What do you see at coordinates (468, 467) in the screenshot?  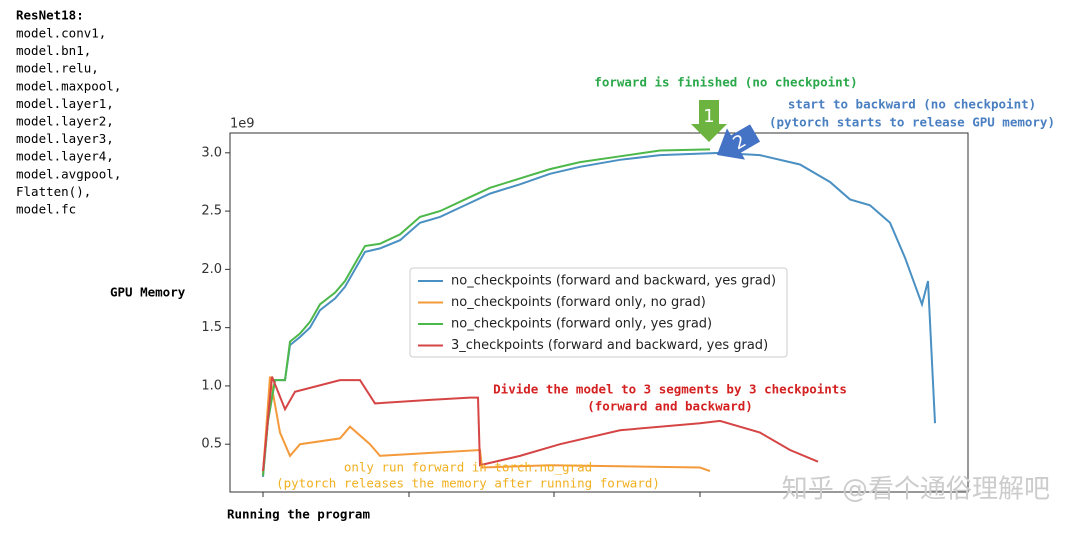 I see `annotation: only run forward in torch.no_grad` at bounding box center [468, 467].